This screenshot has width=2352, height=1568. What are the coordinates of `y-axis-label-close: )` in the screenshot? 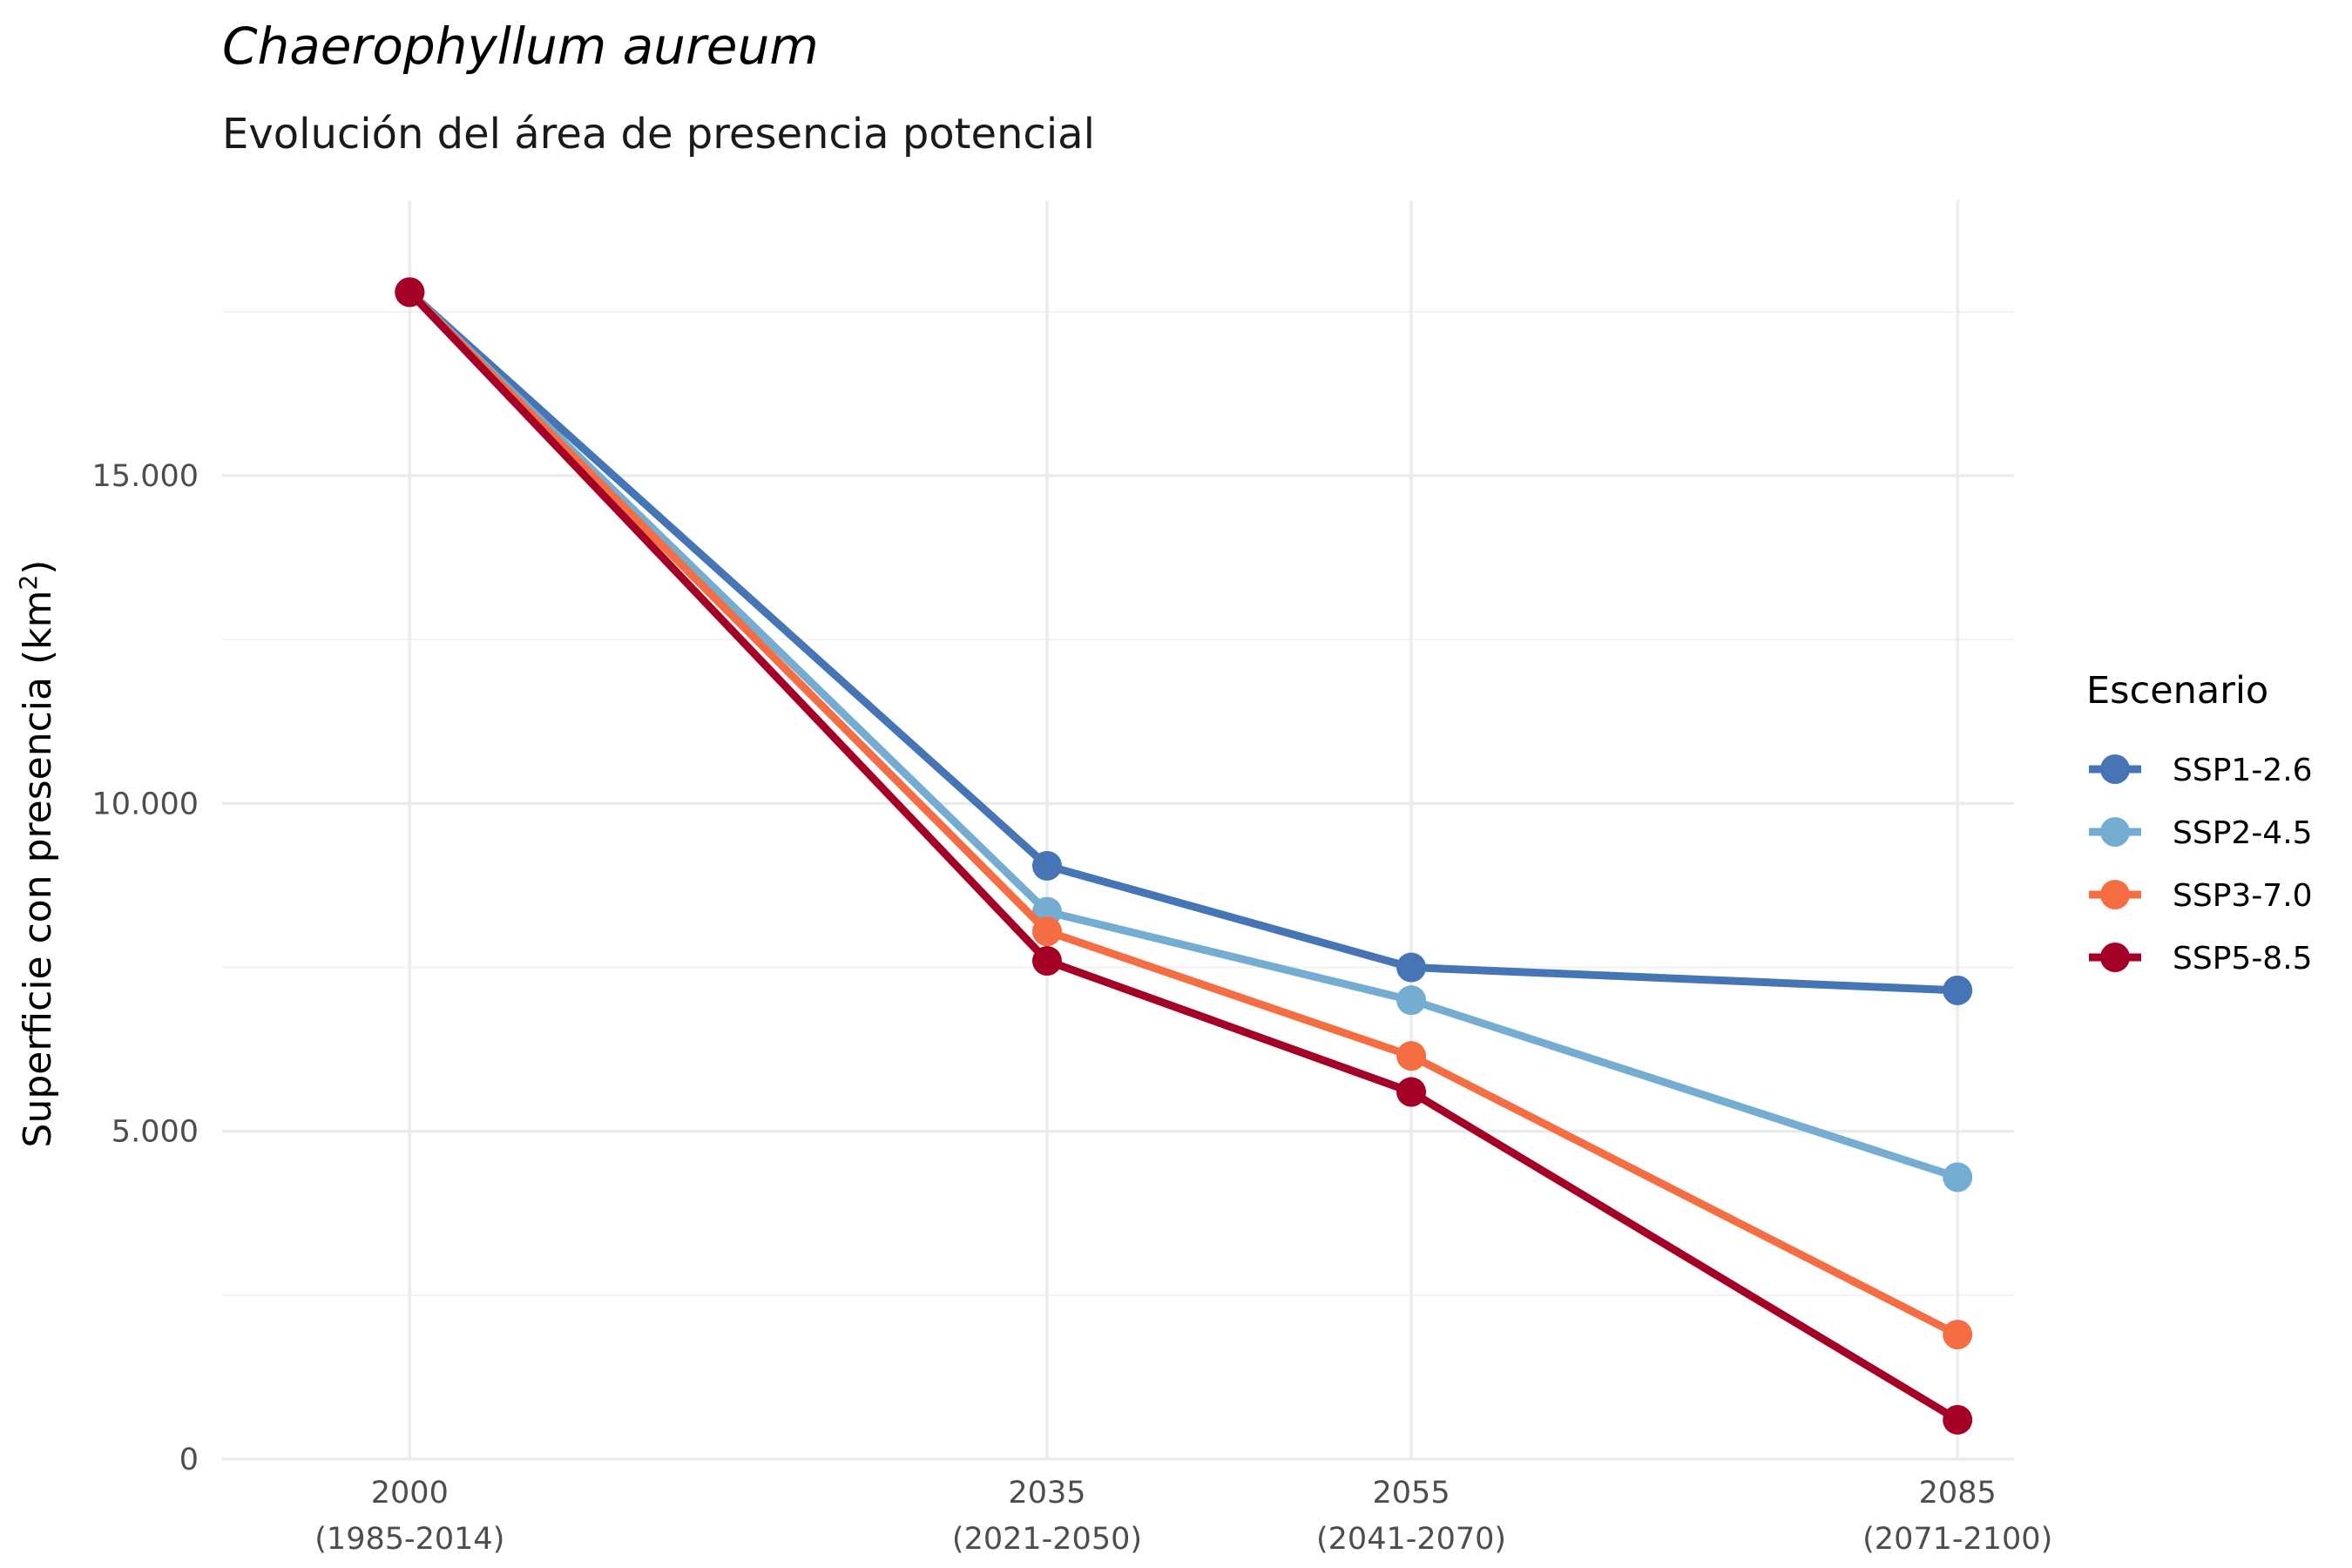 It's located at (38, 567).